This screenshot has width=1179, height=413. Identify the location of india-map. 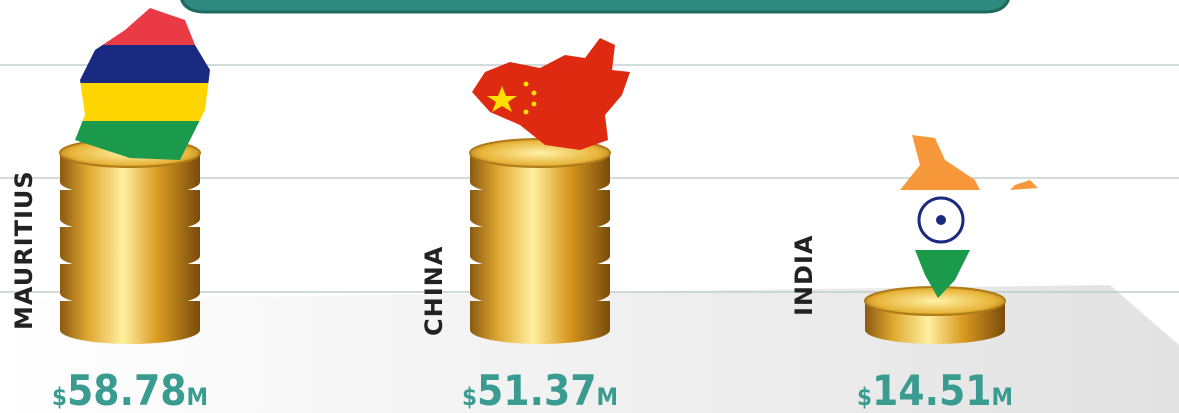
(969, 216).